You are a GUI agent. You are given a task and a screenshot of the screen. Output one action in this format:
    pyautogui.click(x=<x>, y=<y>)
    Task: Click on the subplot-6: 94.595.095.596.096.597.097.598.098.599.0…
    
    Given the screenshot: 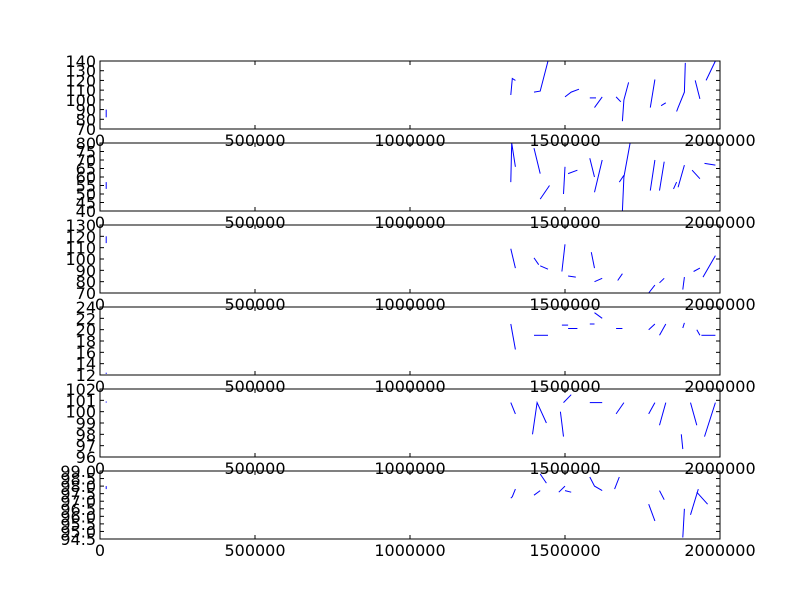 What is the action you would take?
    pyautogui.click(x=407, y=511)
    